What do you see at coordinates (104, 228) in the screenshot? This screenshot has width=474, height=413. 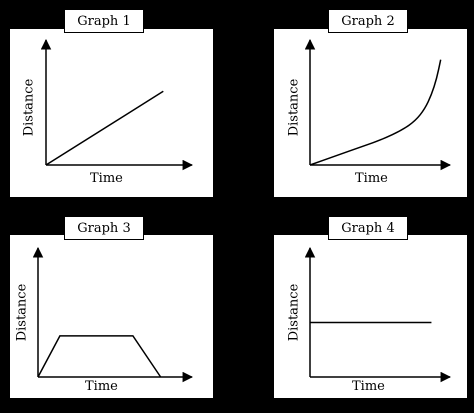 I see `graph-3-title: Graph 3` at bounding box center [104, 228].